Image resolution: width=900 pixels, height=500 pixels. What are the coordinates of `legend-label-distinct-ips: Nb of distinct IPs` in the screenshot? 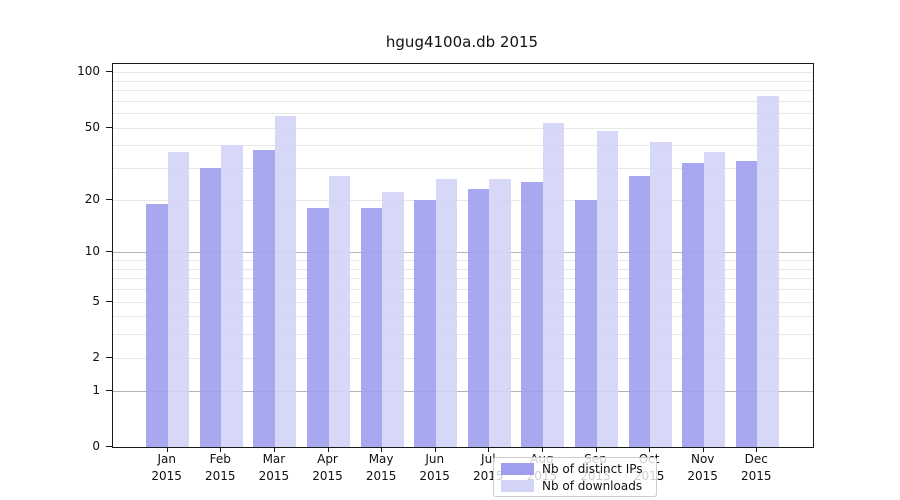 It's located at (592, 468).